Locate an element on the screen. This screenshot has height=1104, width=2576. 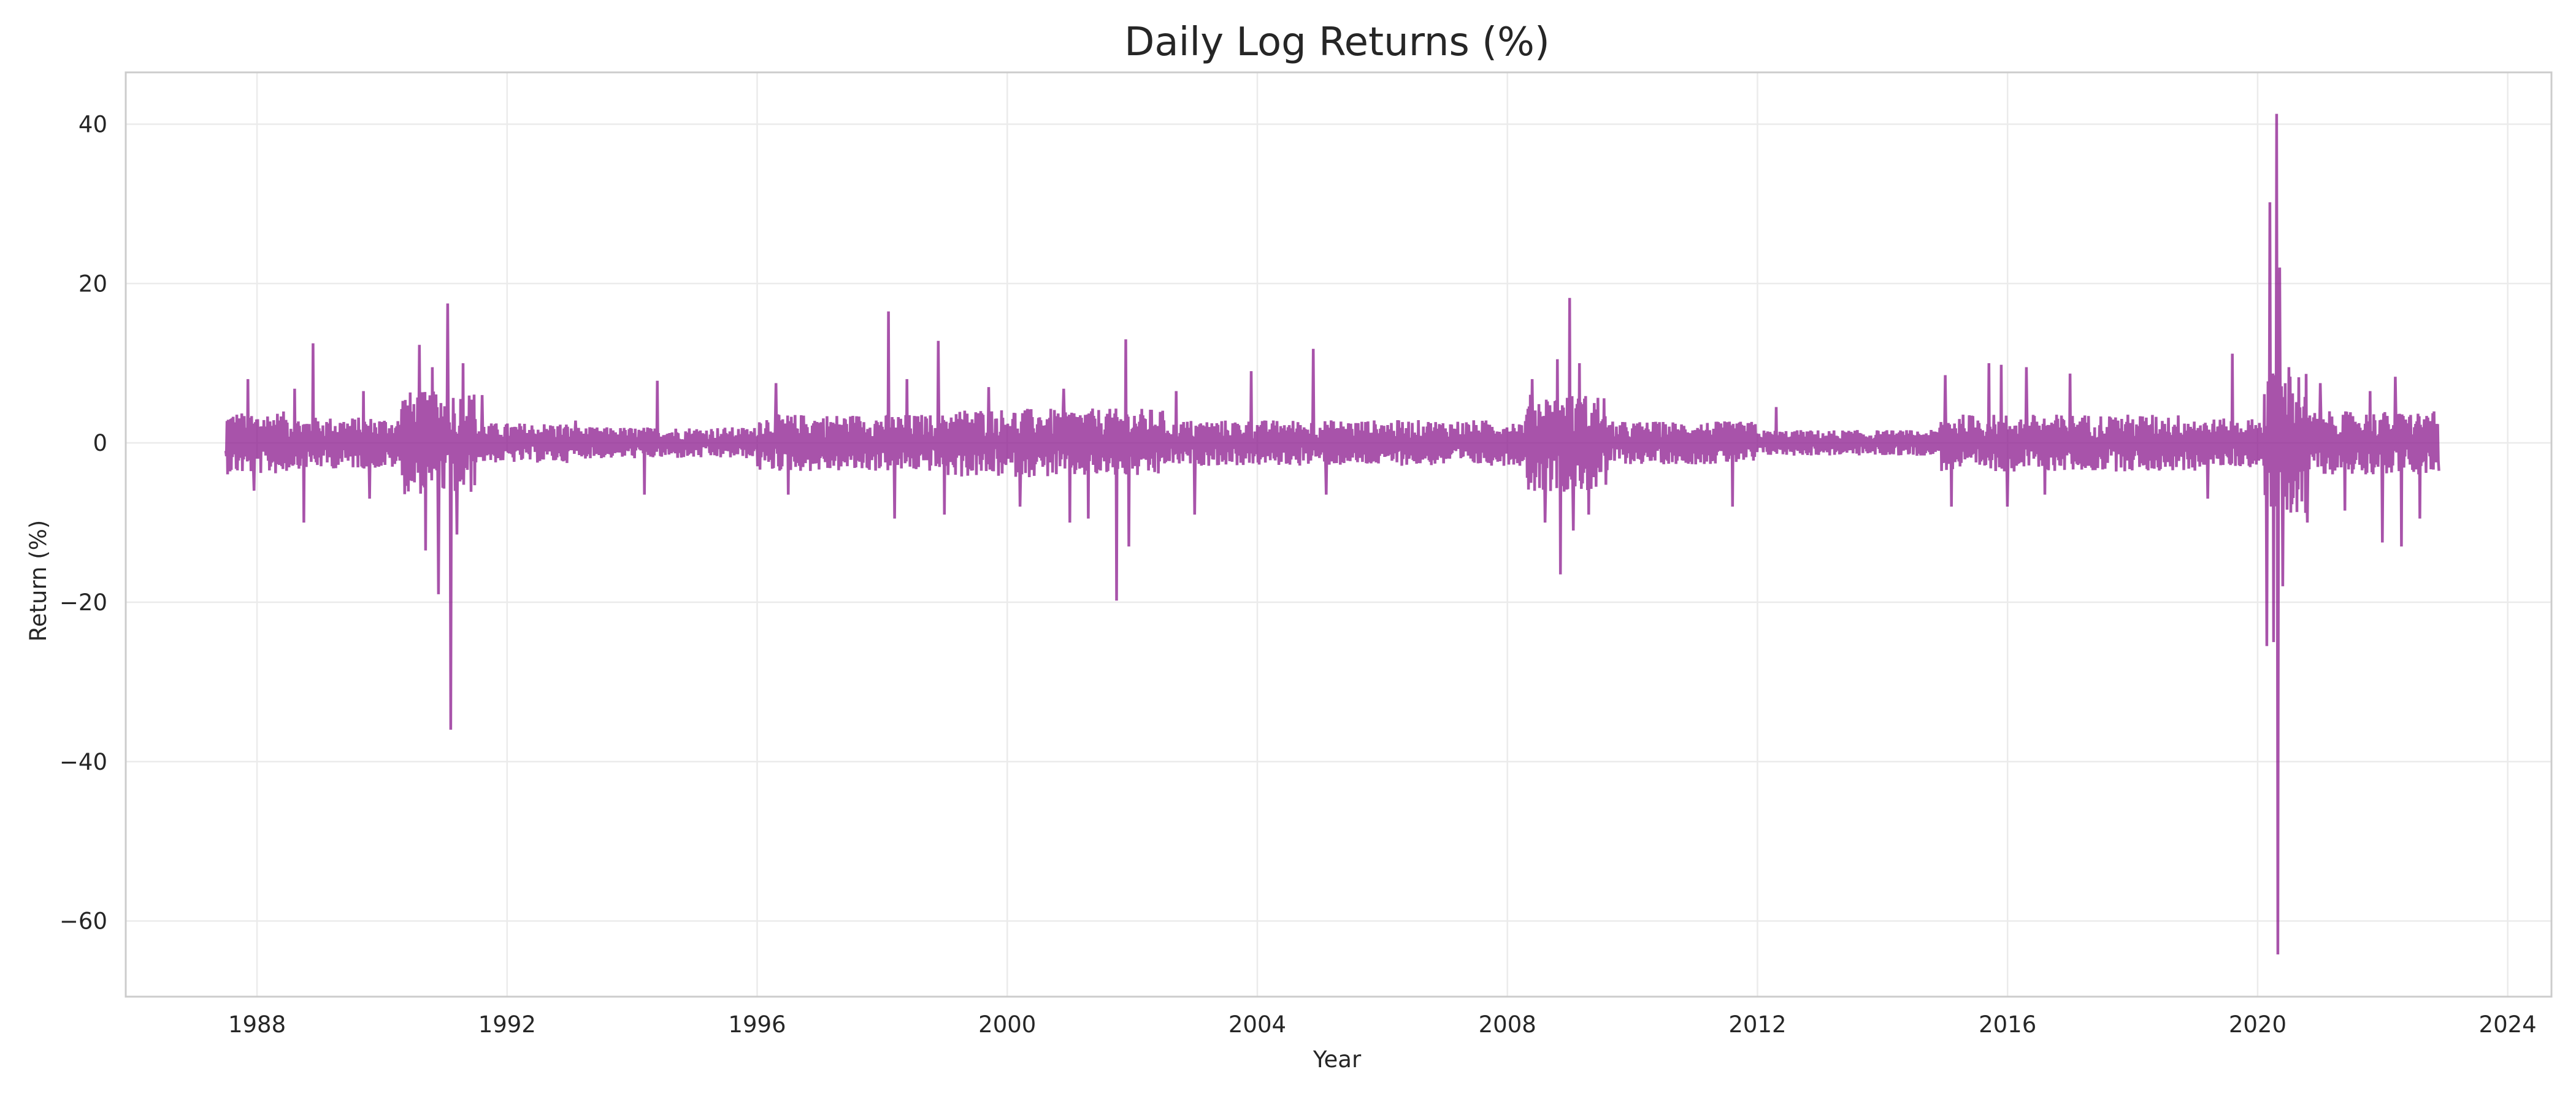
x-axis-label: Year is located at coordinates (1337, 1059).